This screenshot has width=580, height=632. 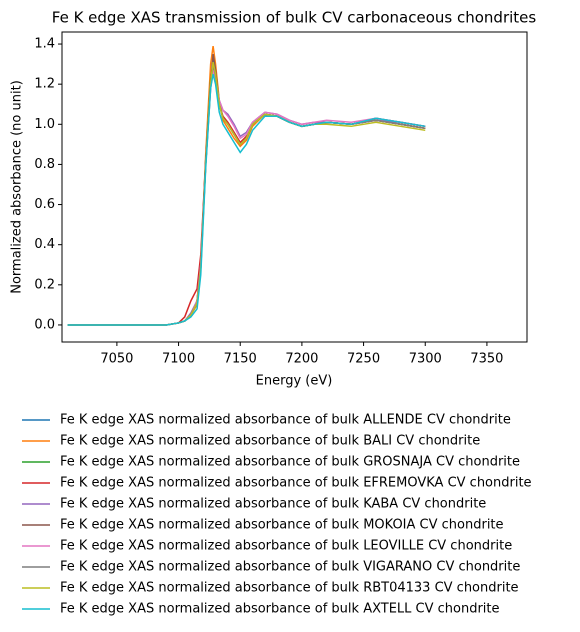 I want to click on x-tick-label: 7150, so click(x=240, y=359).